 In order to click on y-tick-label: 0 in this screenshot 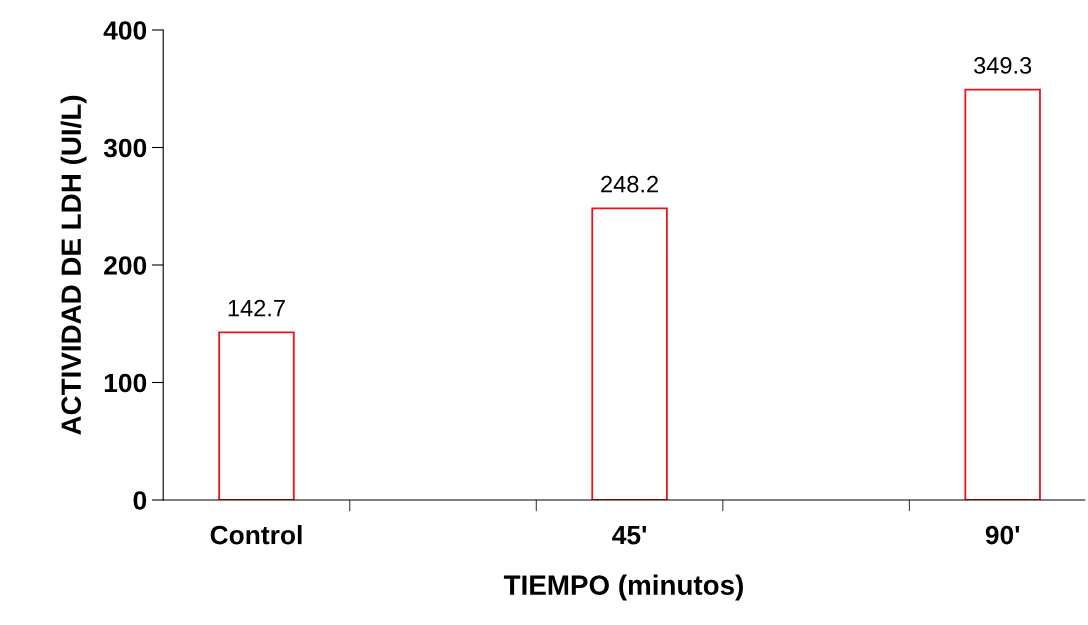, I will do `click(140, 500)`.